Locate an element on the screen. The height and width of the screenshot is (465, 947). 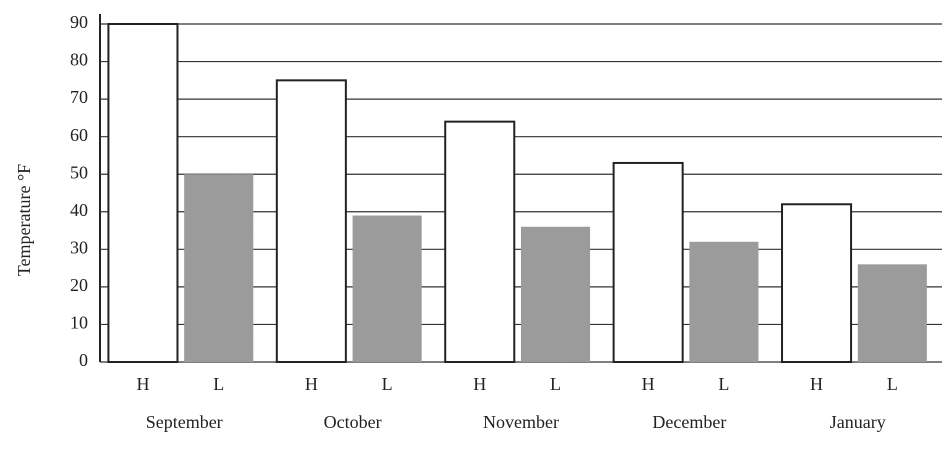
x-tick-label: November is located at coordinates (521, 422).